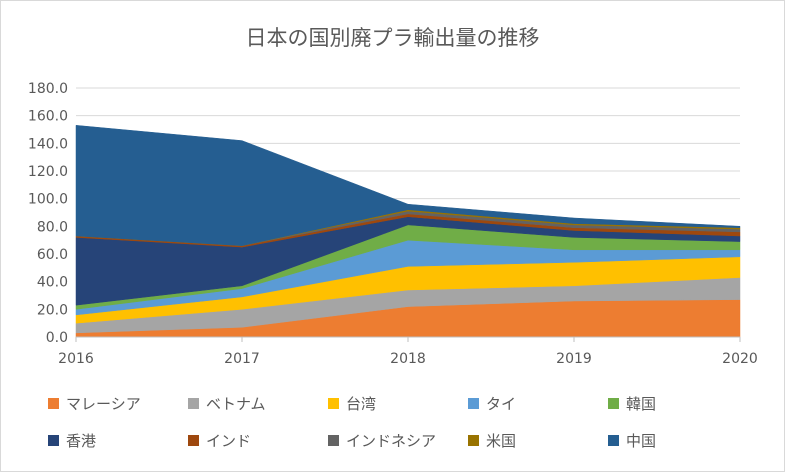 This screenshot has height=472, width=785. Describe the element at coordinates (641, 403) in the screenshot. I see `legend-label: 韓国` at that location.